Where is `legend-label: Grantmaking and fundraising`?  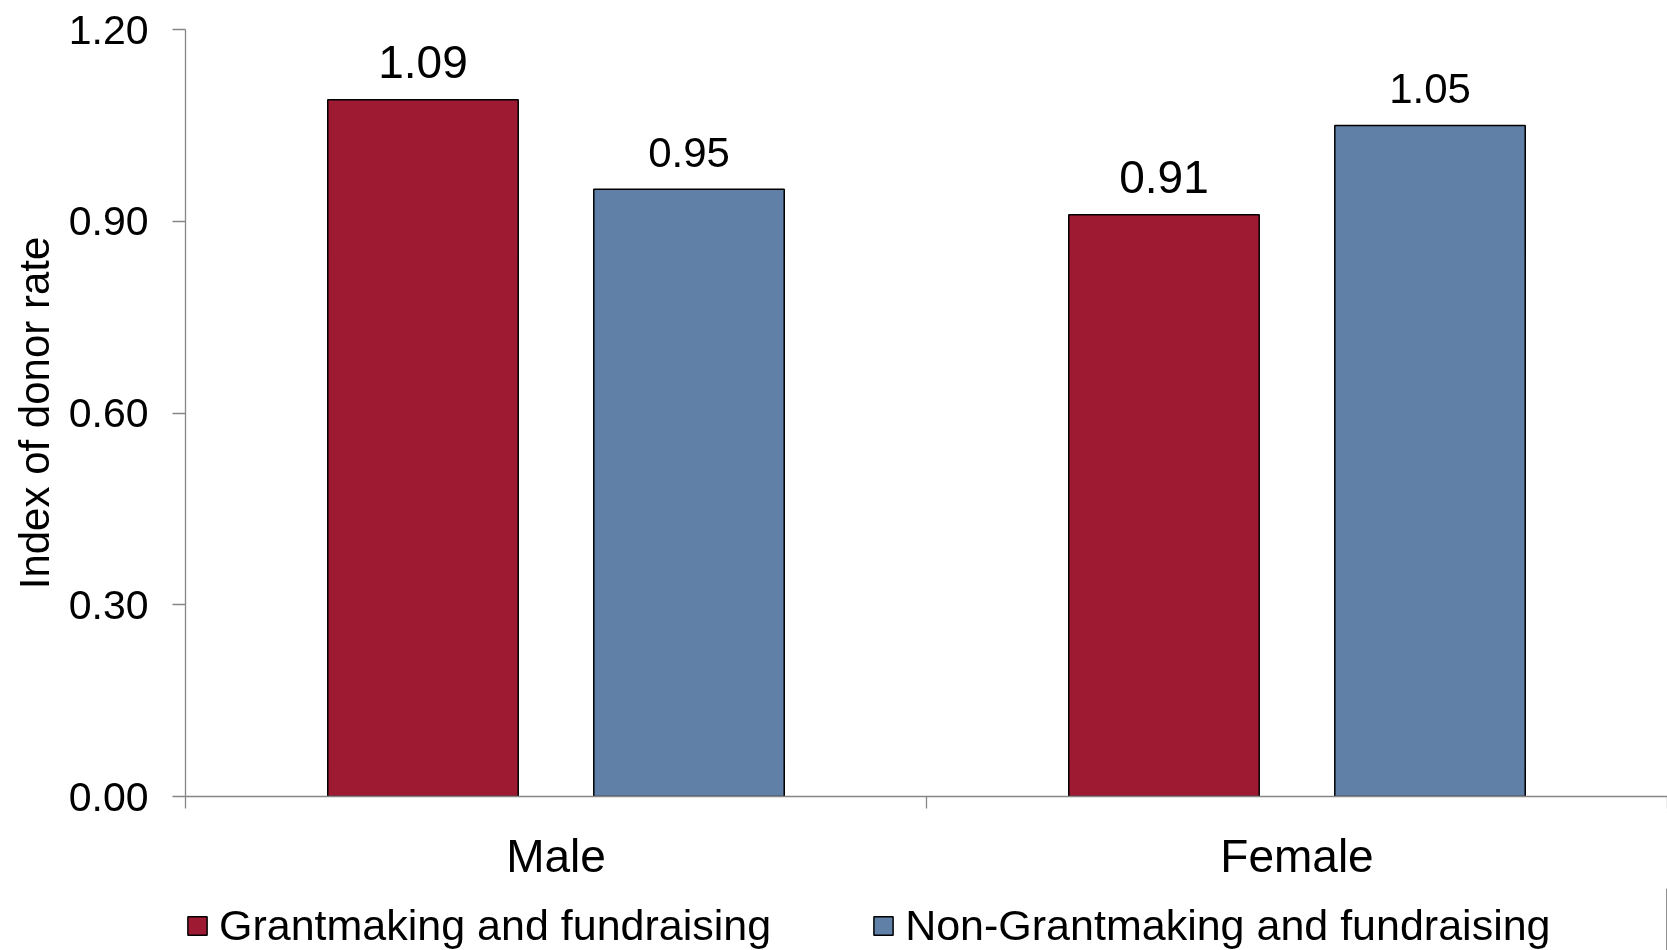 legend-label: Grantmaking and fundraising is located at coordinates (495, 925).